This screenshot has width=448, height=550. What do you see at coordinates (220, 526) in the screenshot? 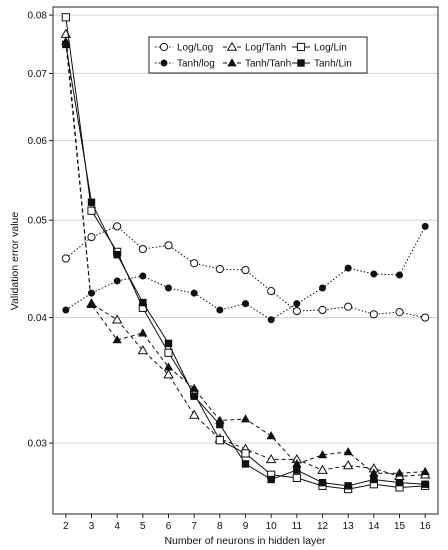
I see `x-tick-label: 8` at bounding box center [220, 526].